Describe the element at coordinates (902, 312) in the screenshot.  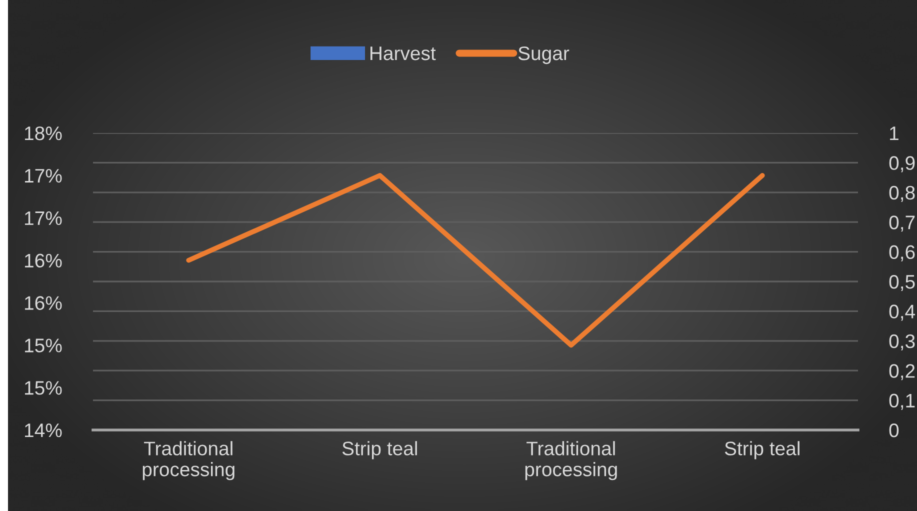
I see `y2-tick-label: 0,4` at that location.